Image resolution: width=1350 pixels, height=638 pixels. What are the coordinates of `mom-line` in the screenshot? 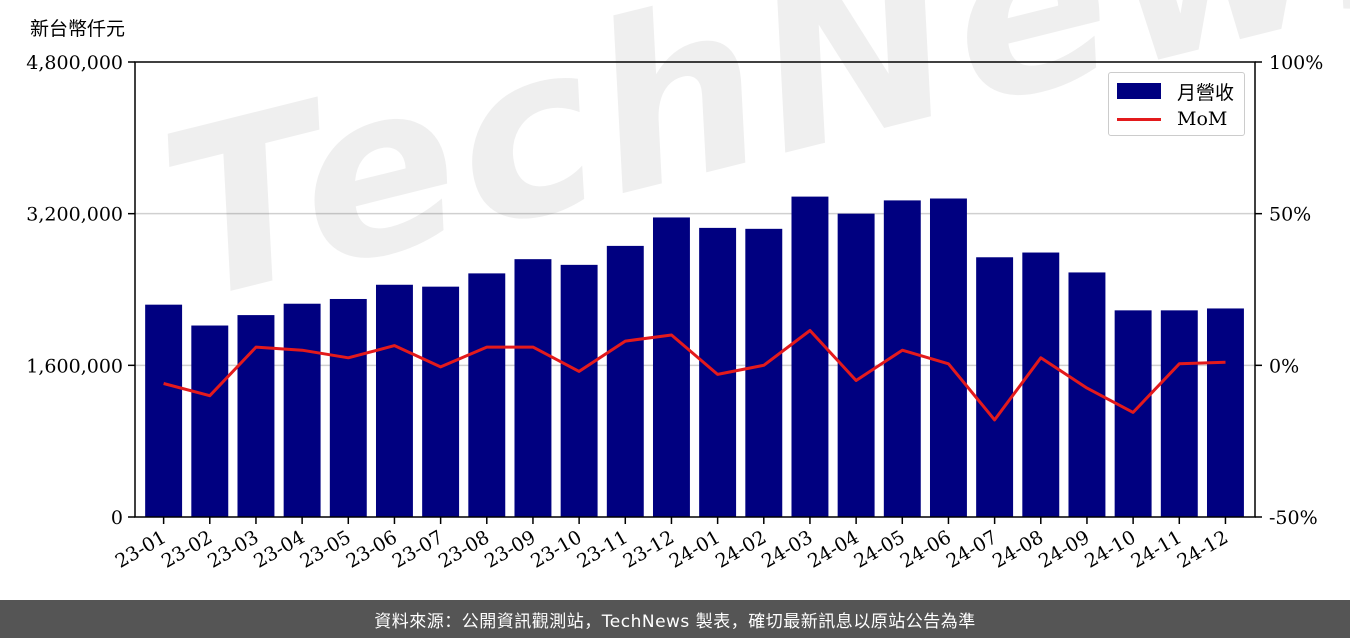 It's located at (694, 375).